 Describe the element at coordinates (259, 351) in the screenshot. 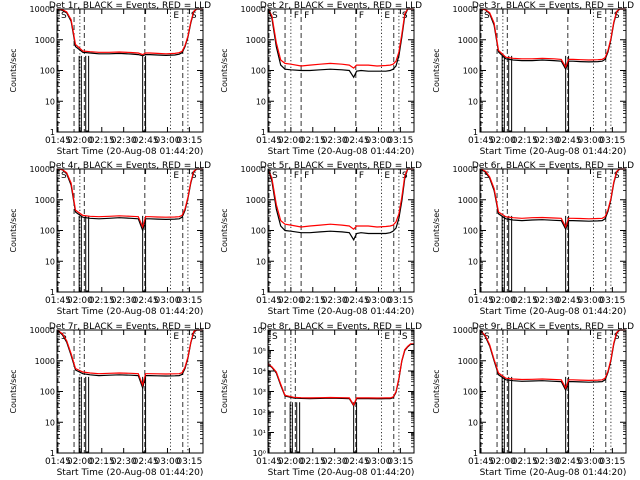

I see `y-tick-label: 10⁵` at that location.